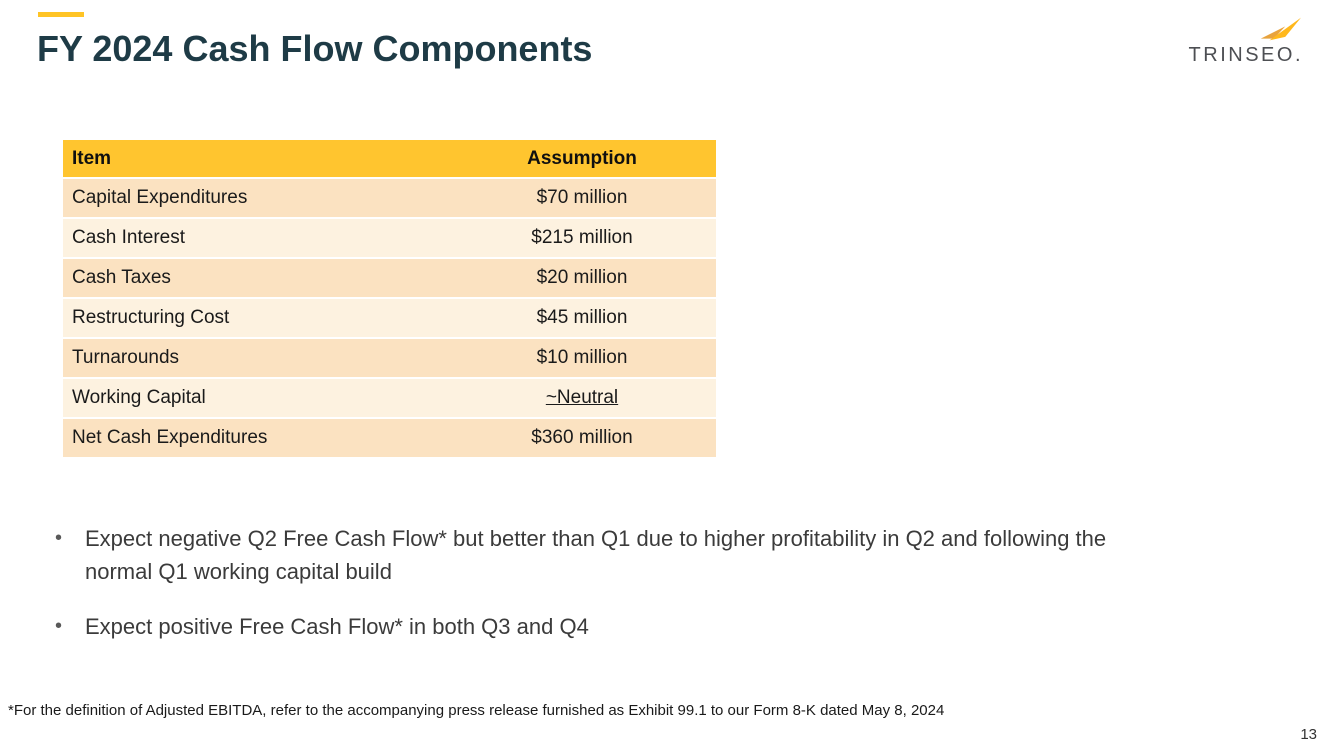  What do you see at coordinates (582, 158) in the screenshot?
I see `header-assumption: Assumption` at bounding box center [582, 158].